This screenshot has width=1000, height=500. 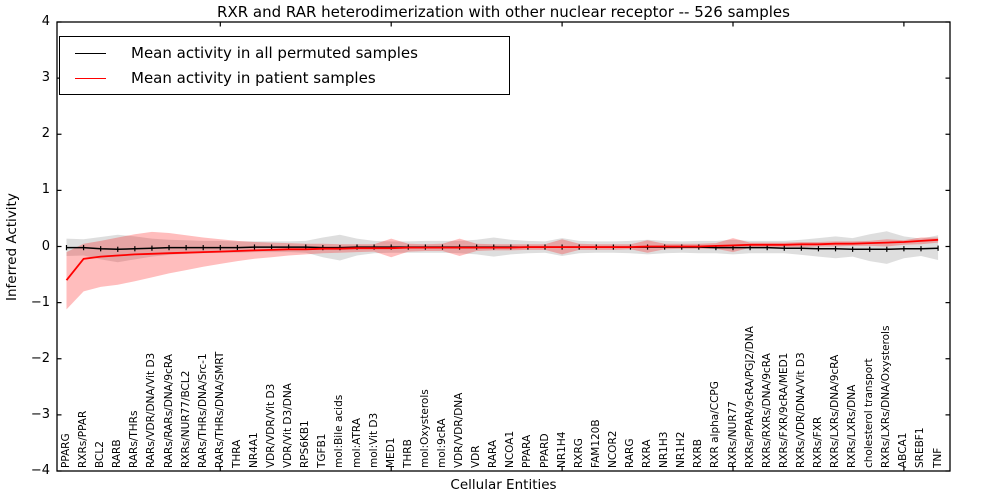 I want to click on x-tick-label: NR1H2, so click(x=681, y=449).